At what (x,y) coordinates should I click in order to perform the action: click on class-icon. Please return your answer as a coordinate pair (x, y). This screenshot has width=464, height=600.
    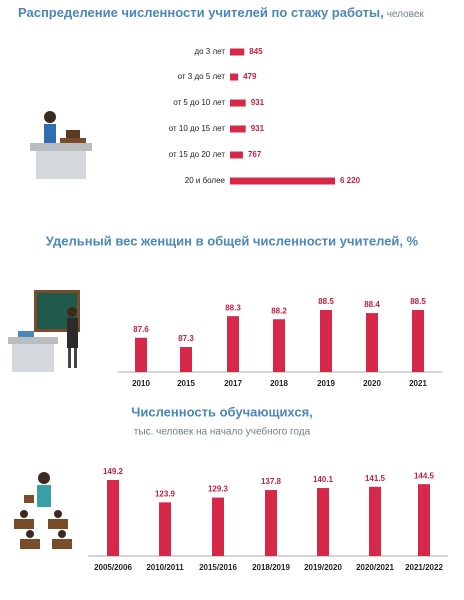
    Looking at the image, I should click on (43, 510).